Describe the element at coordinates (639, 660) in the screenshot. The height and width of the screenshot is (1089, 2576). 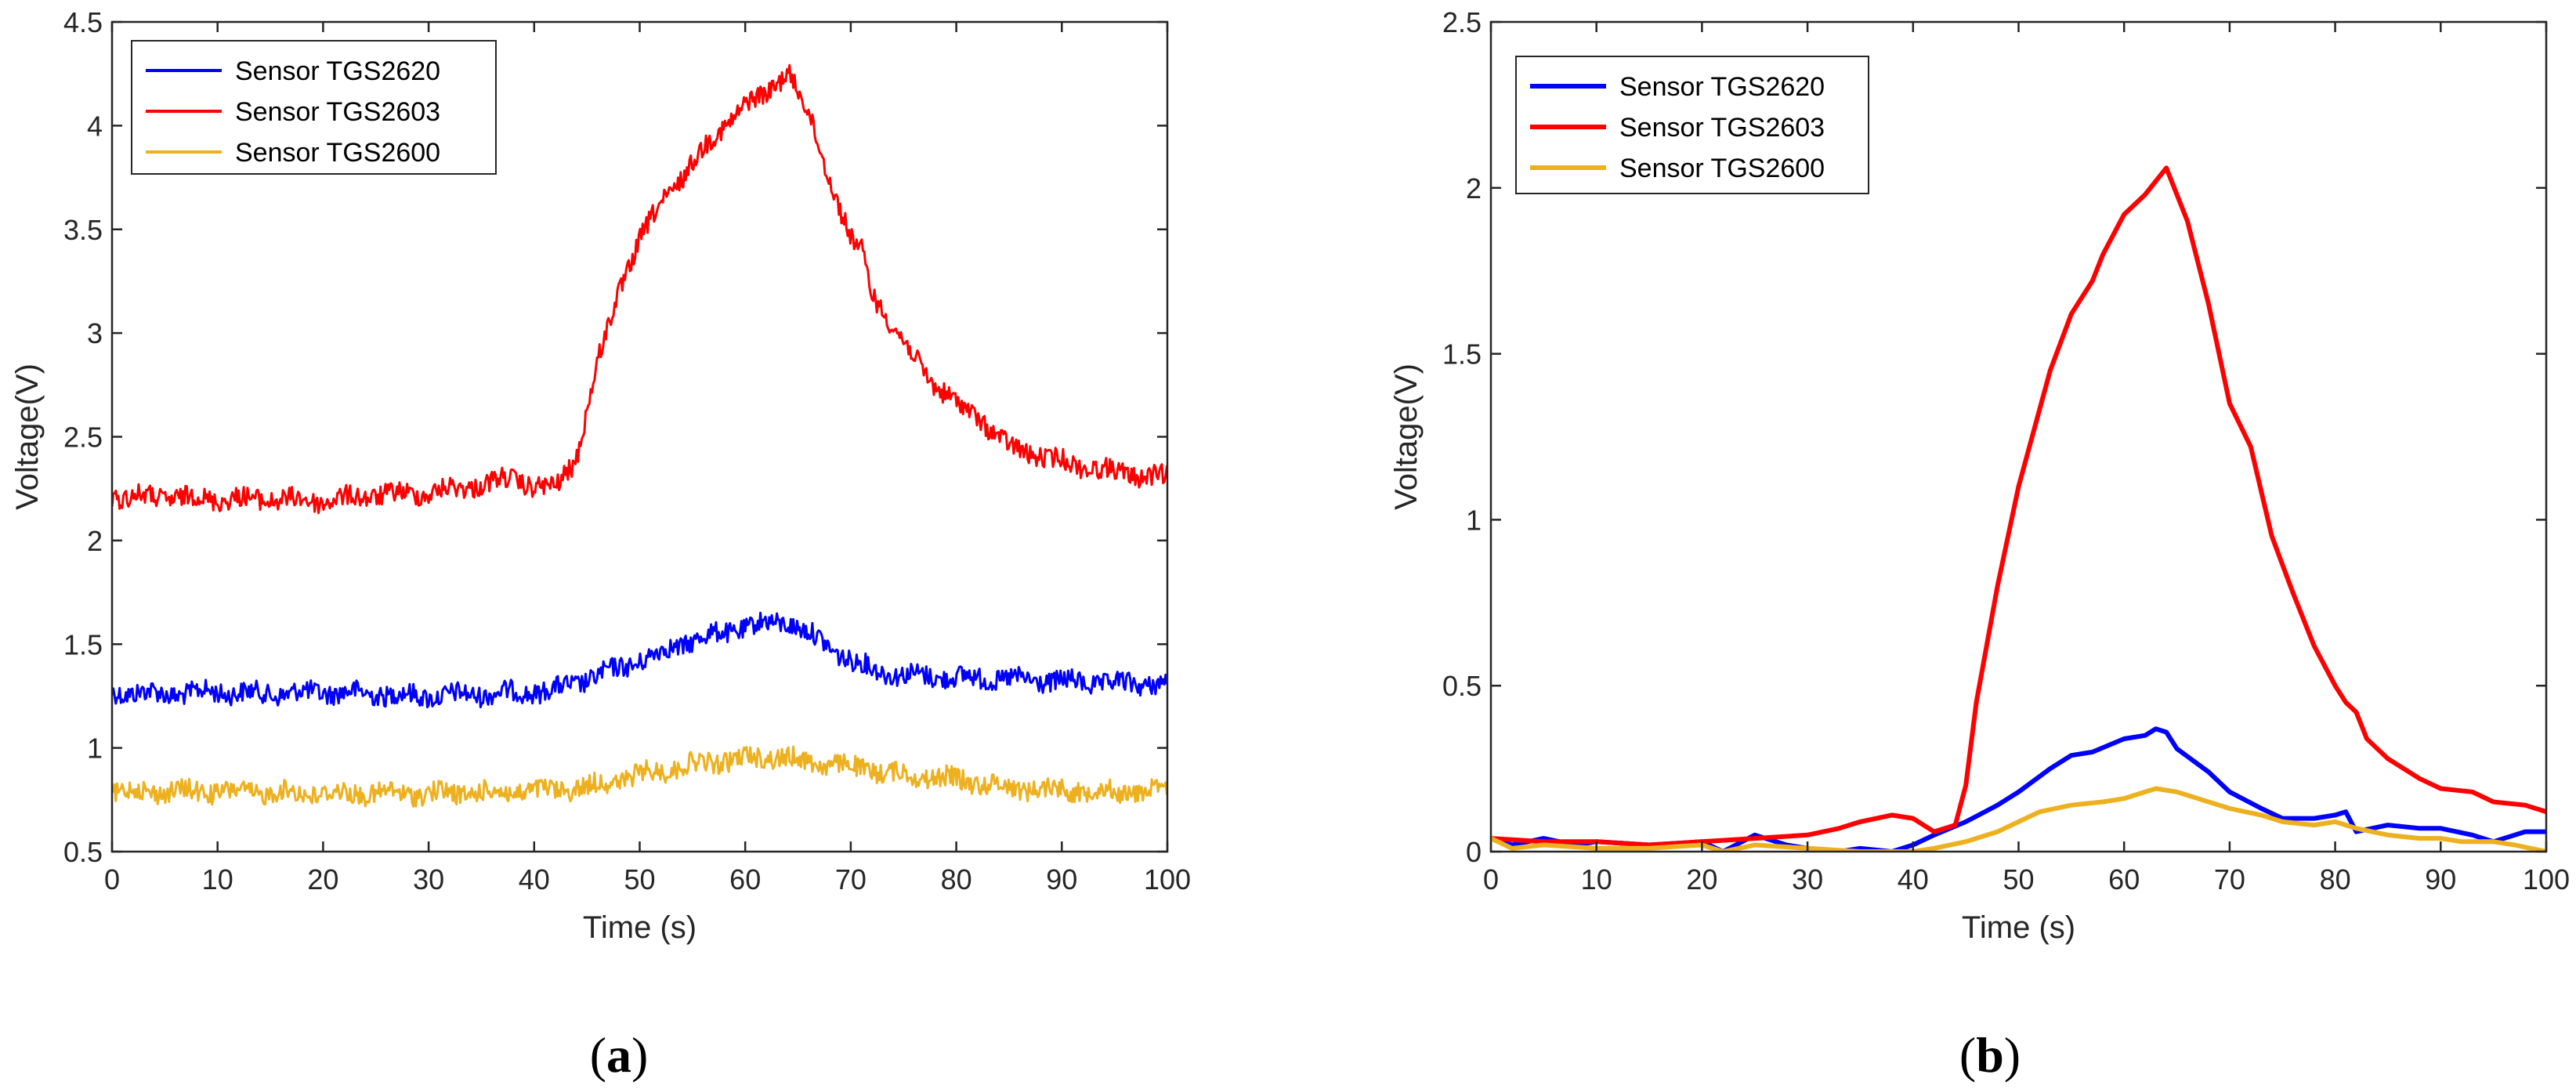
I see `series-line-a-sensor-tgs2620` at that location.